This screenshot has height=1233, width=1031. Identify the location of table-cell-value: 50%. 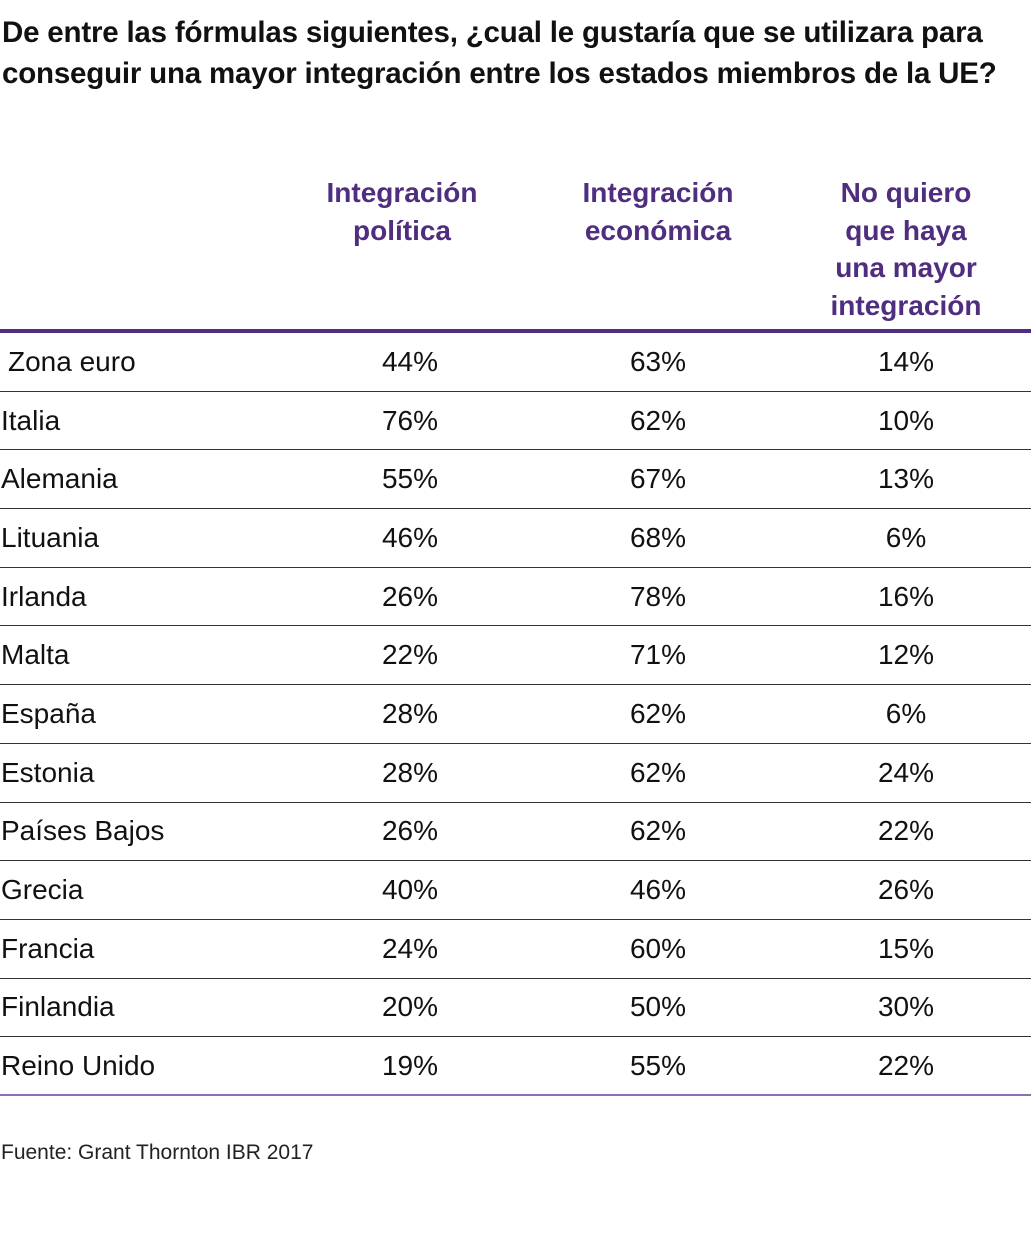
(658, 1007).